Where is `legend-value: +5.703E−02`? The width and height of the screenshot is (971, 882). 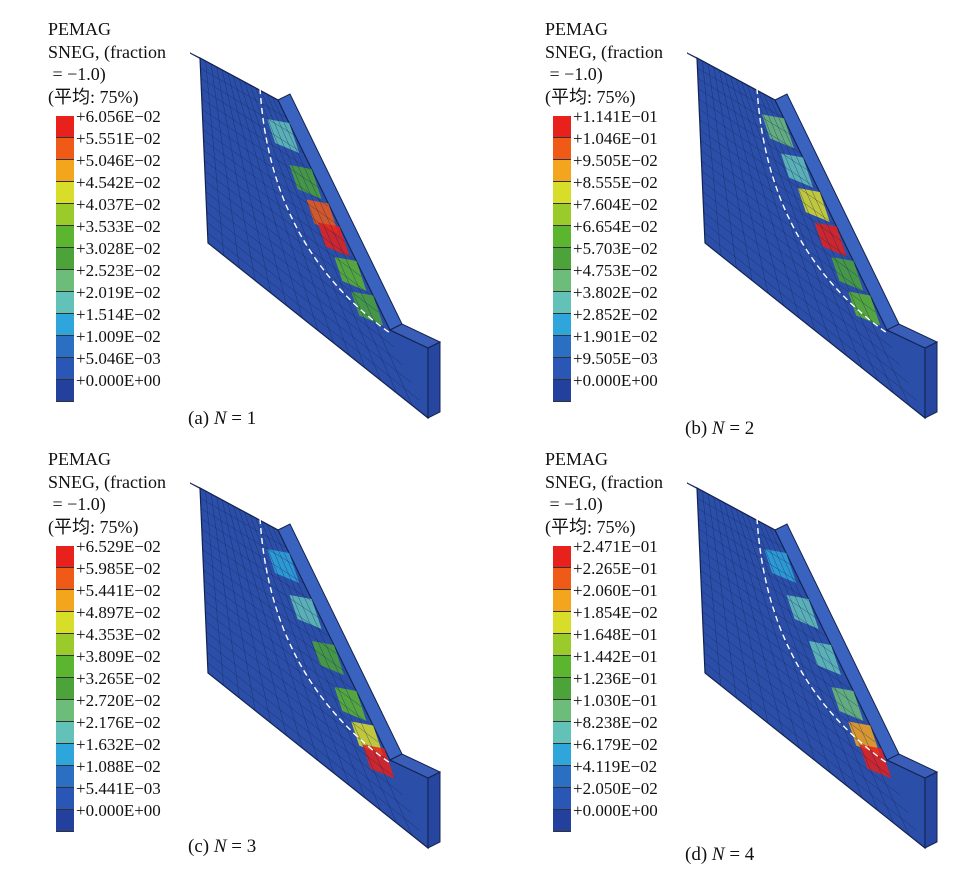 legend-value: +5.703E−02 is located at coordinates (615, 248).